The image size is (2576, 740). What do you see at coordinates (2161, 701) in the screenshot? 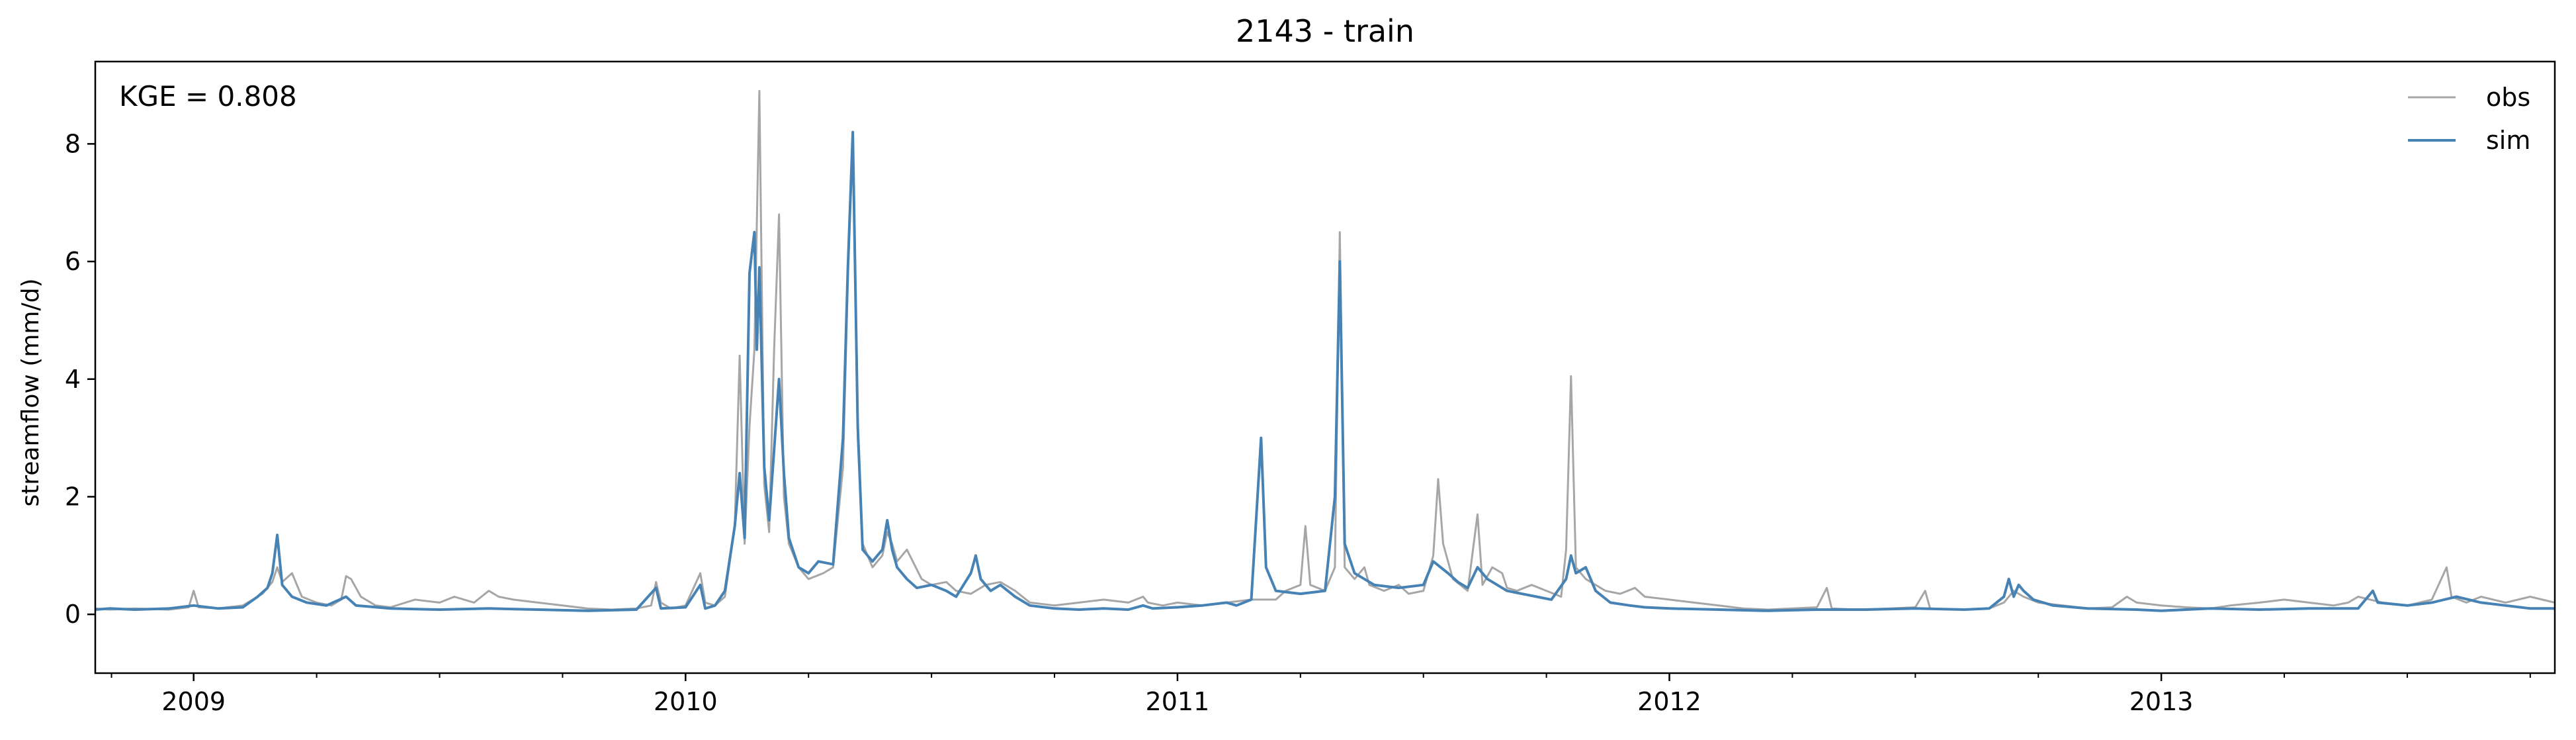
I see `x-tick-label: 2013` at bounding box center [2161, 701].